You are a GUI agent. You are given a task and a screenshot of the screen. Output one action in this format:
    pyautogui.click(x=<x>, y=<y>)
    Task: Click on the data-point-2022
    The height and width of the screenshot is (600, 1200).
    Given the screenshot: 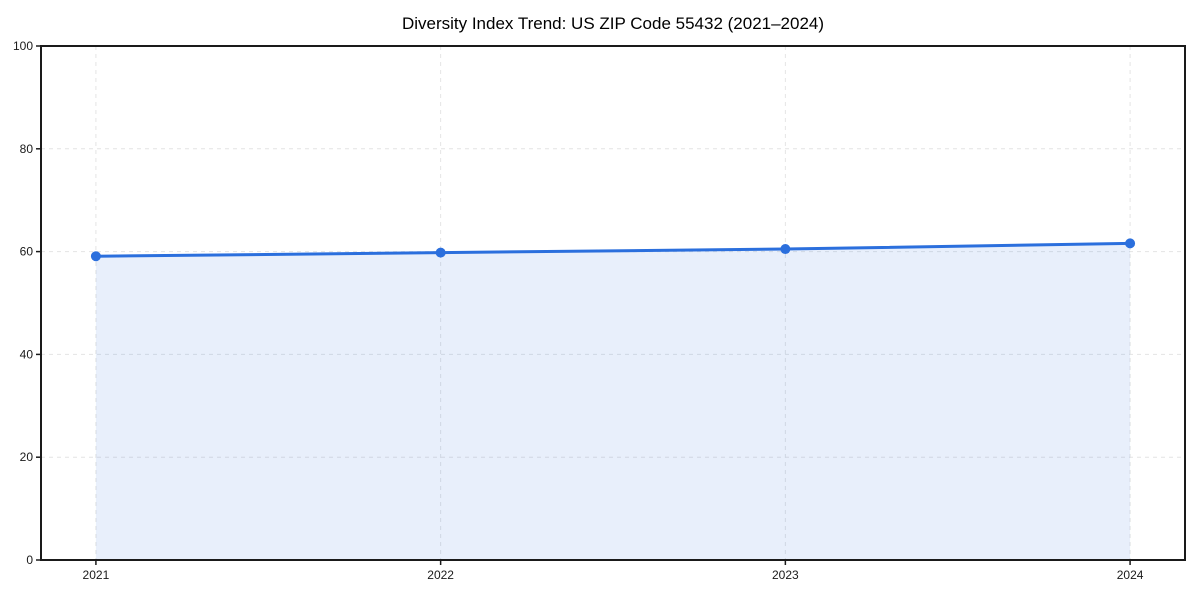 What is the action you would take?
    pyautogui.click(x=440, y=252)
    